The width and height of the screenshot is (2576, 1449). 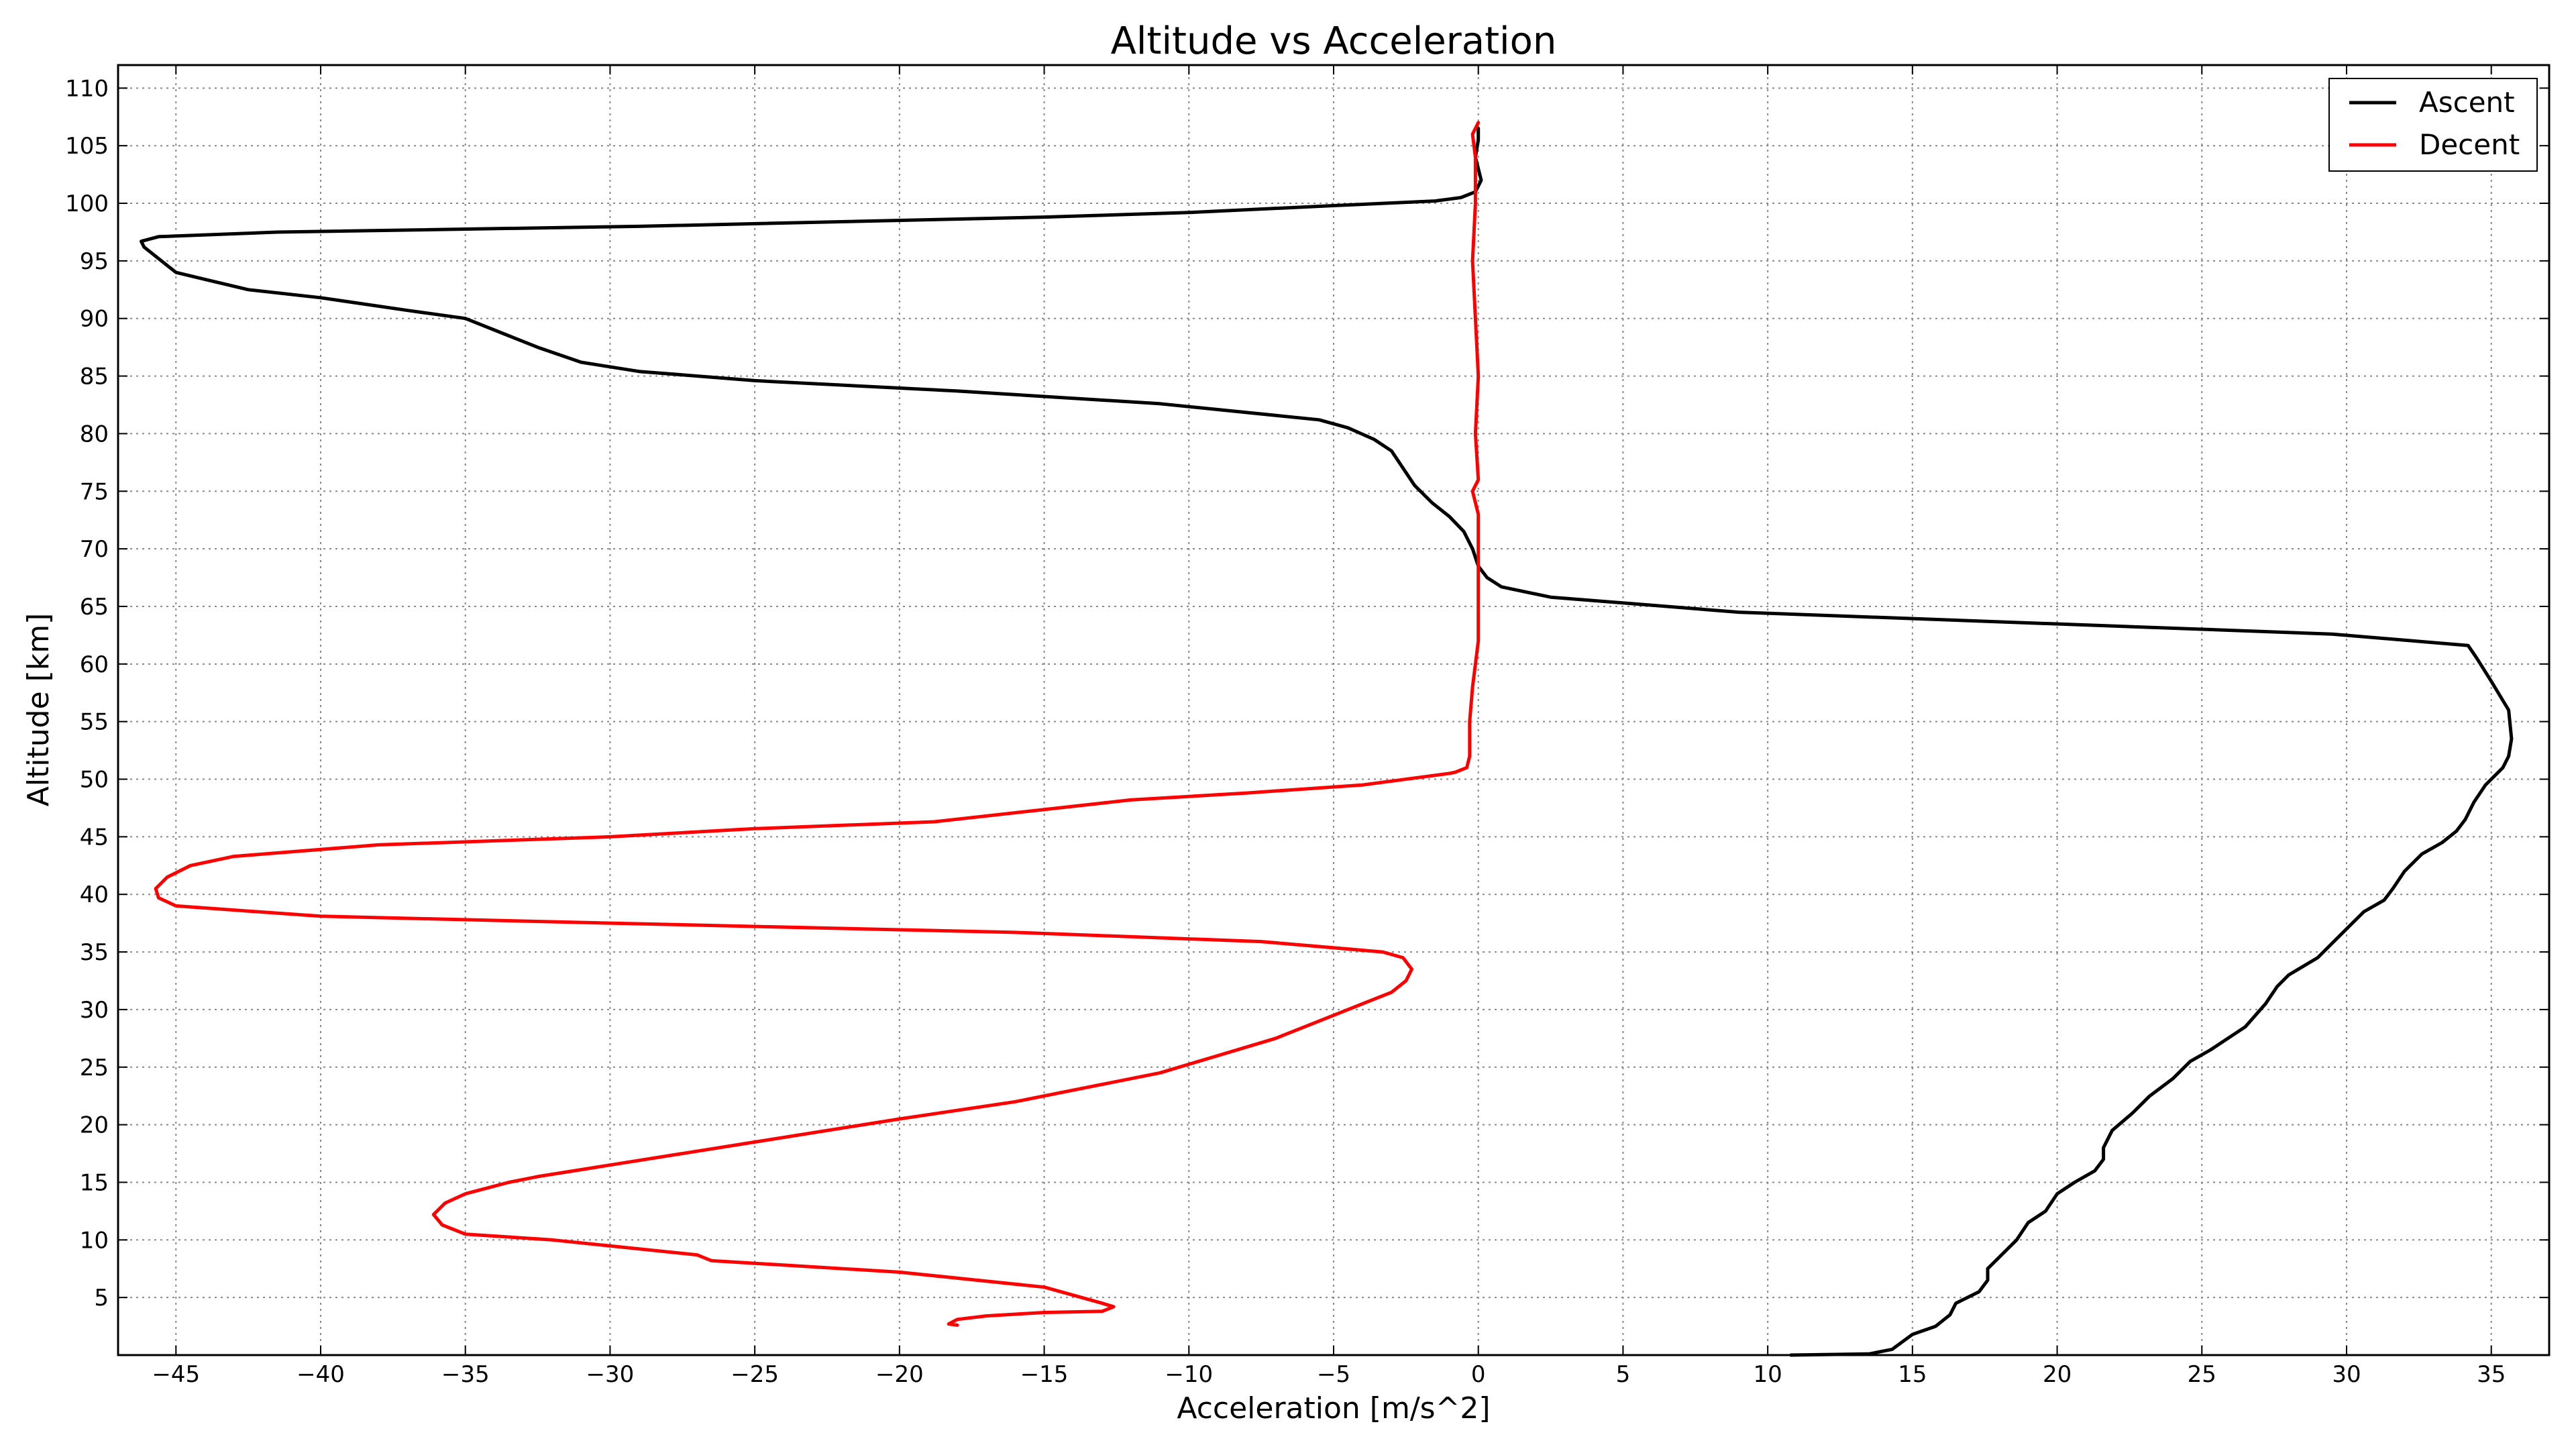 What do you see at coordinates (87, 88) in the screenshot?
I see `y-tick-label: 110` at bounding box center [87, 88].